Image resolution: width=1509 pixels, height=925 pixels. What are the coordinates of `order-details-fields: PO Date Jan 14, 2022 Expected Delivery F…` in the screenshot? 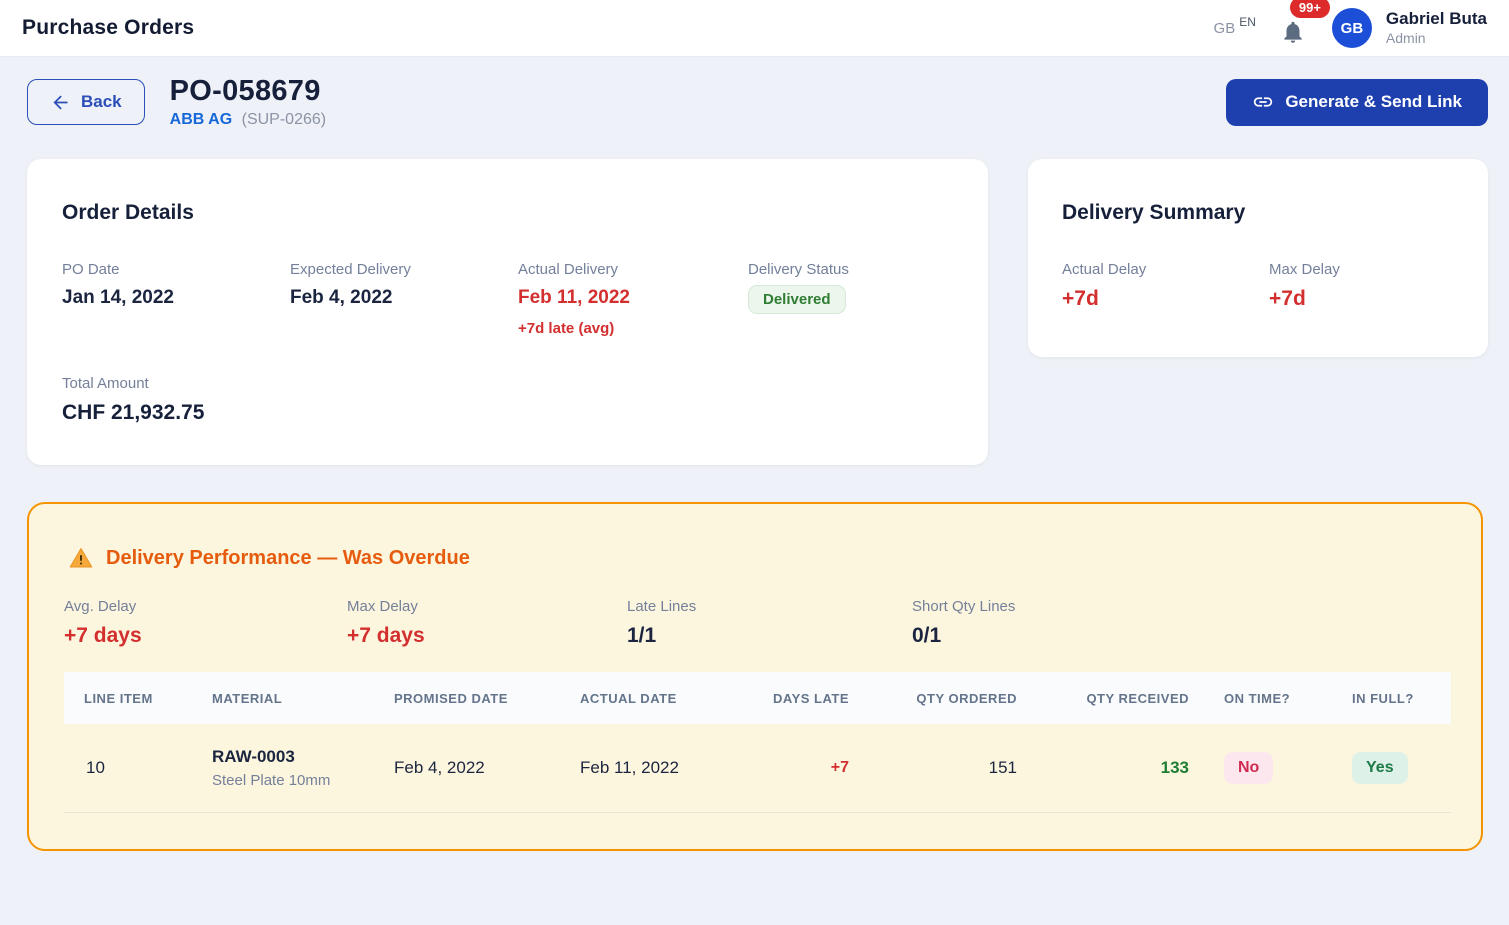 It's located at (507, 299).